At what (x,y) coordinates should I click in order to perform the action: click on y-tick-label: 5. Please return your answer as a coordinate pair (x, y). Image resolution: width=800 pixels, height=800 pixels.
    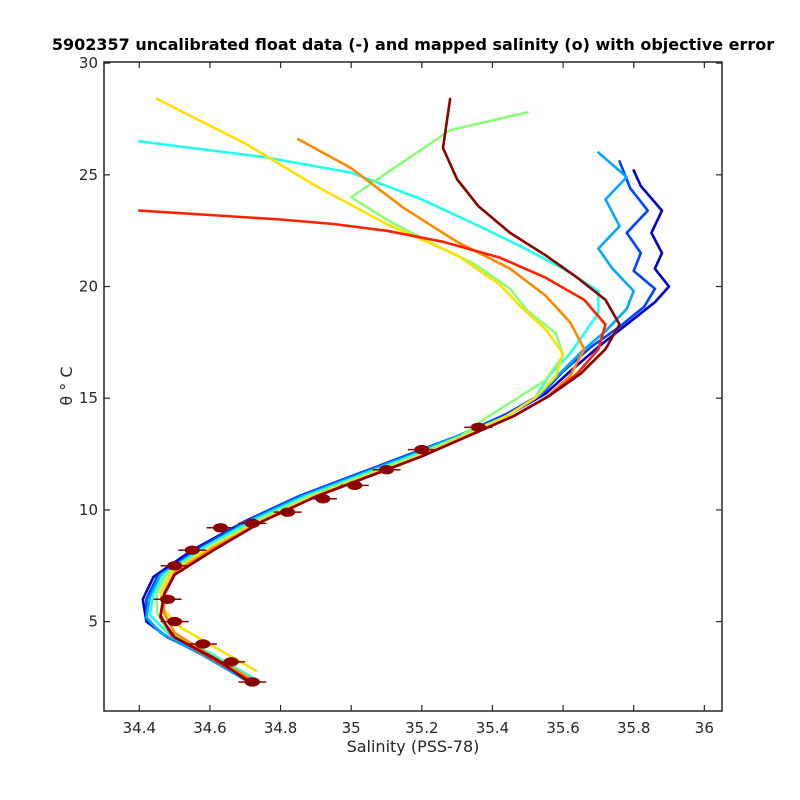
    Looking at the image, I should click on (93, 622).